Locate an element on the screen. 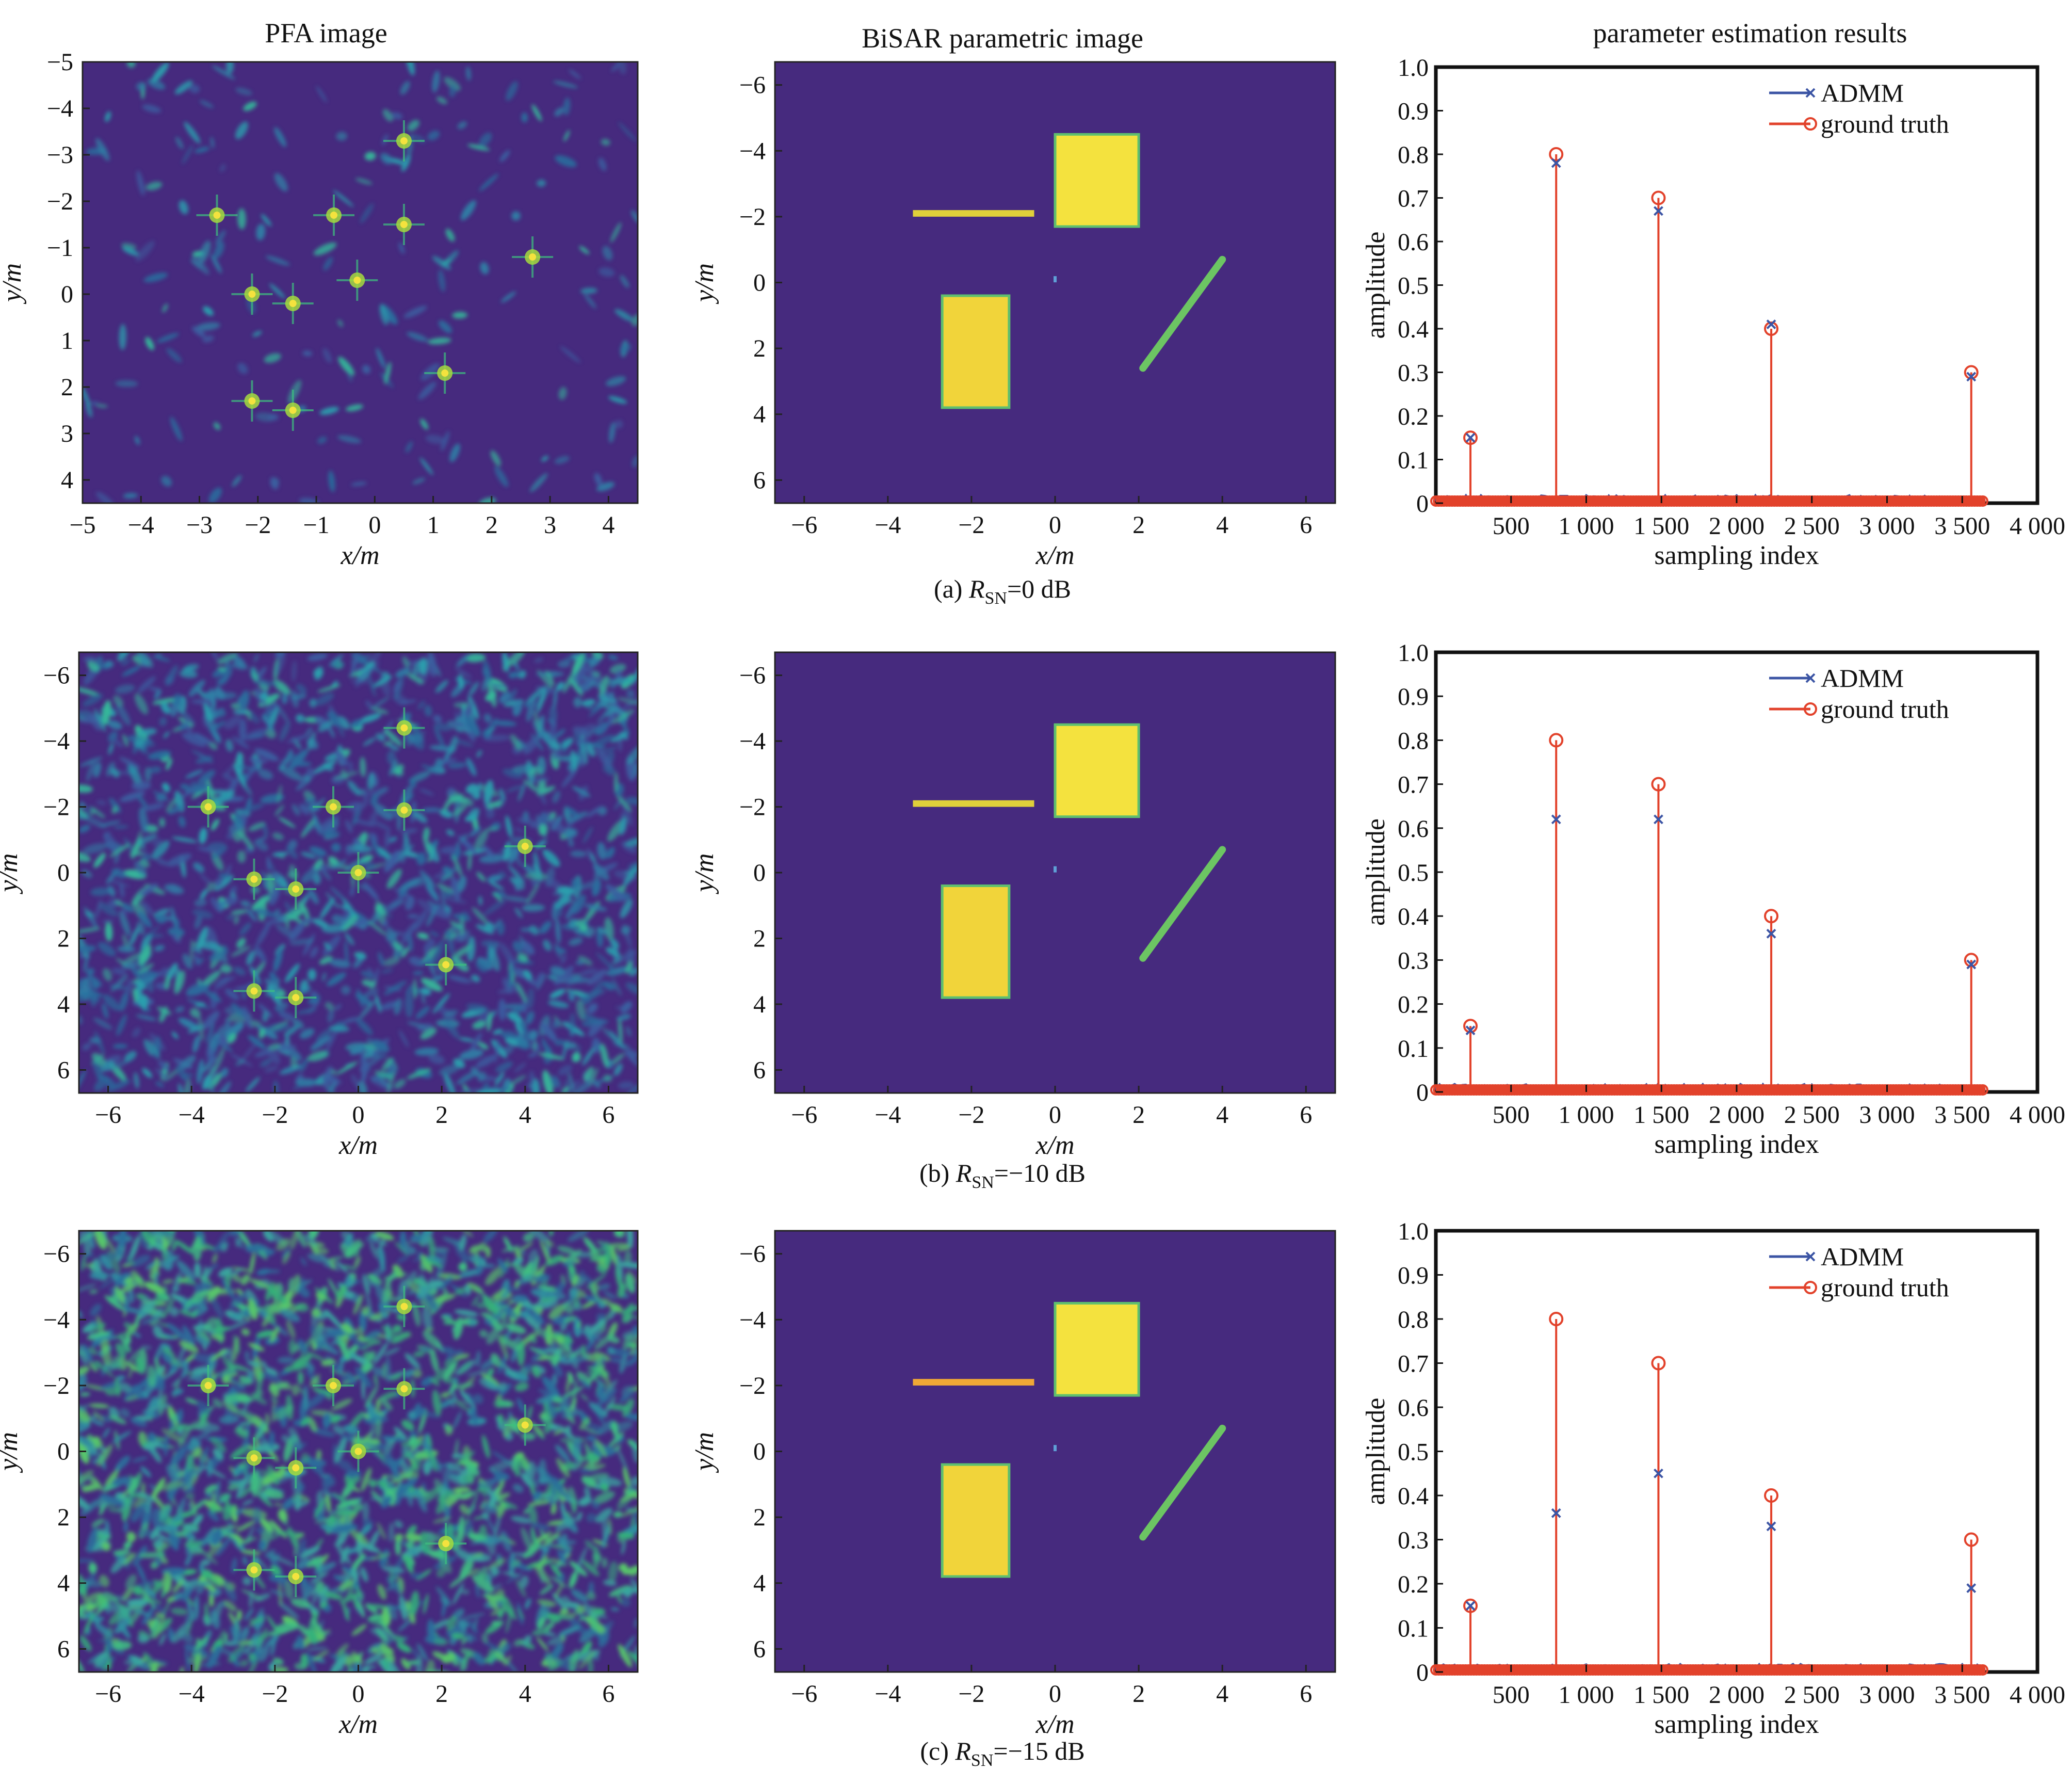 This screenshot has height=1769, width=2072. admm-marker is located at coordinates (1771, 1527).